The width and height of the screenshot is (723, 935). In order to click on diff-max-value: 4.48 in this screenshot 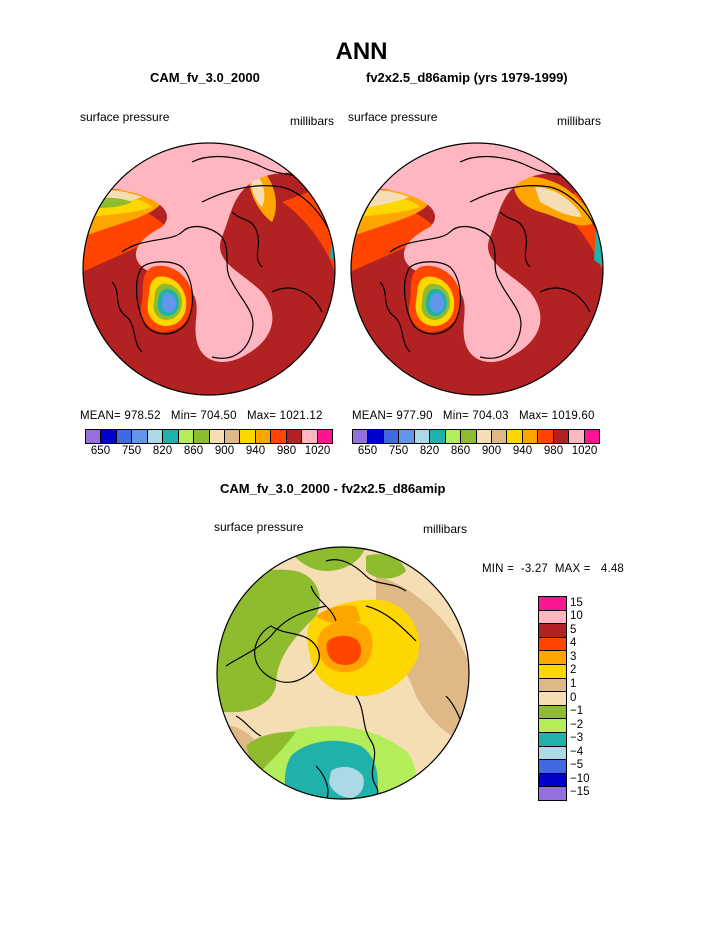, I will do `click(612, 569)`.